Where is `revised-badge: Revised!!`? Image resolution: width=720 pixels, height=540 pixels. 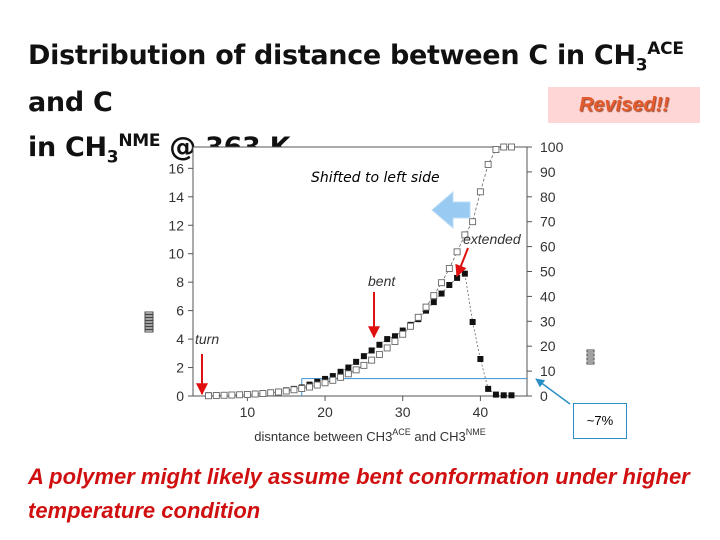
revised-badge: Revised!! is located at coordinates (624, 105).